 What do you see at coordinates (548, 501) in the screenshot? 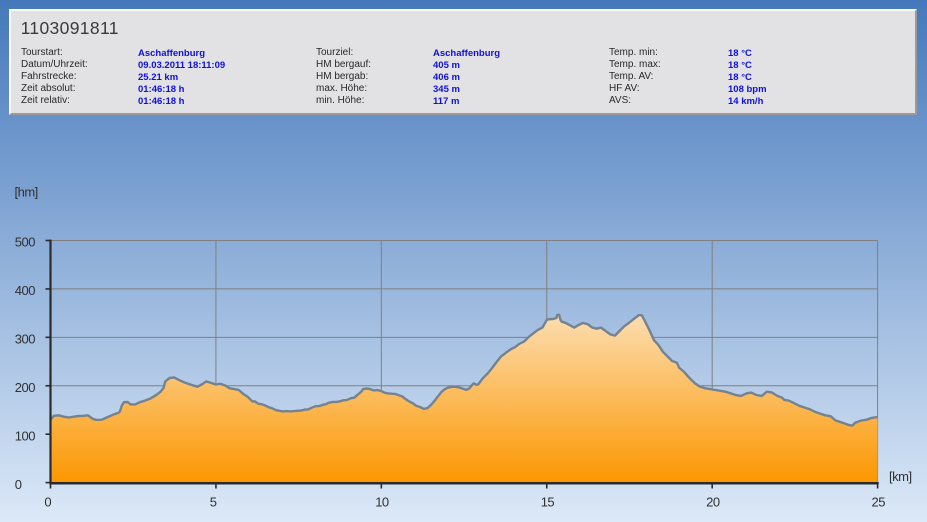
I see `svg-text: 15` at bounding box center [548, 501].